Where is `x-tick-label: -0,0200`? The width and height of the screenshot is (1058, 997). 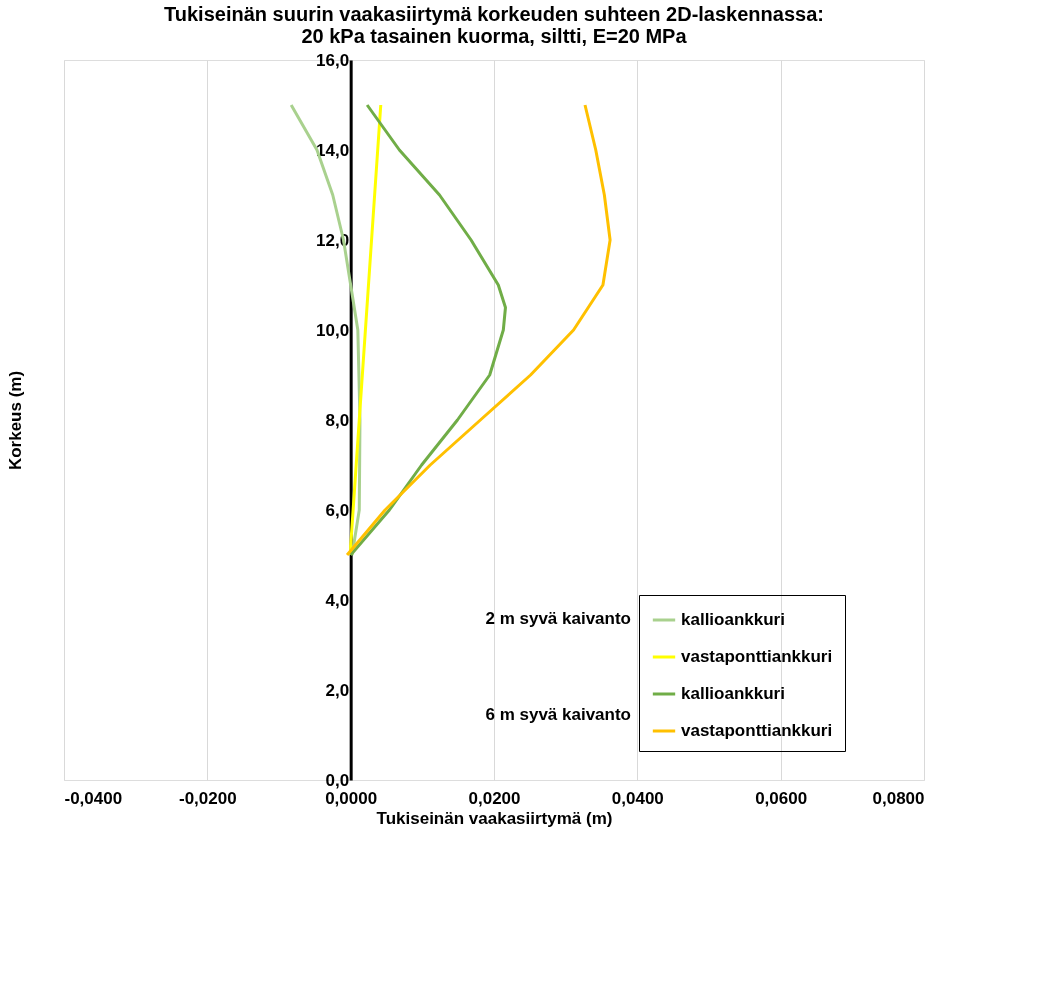 x-tick-label: -0,0200 is located at coordinates (208, 798).